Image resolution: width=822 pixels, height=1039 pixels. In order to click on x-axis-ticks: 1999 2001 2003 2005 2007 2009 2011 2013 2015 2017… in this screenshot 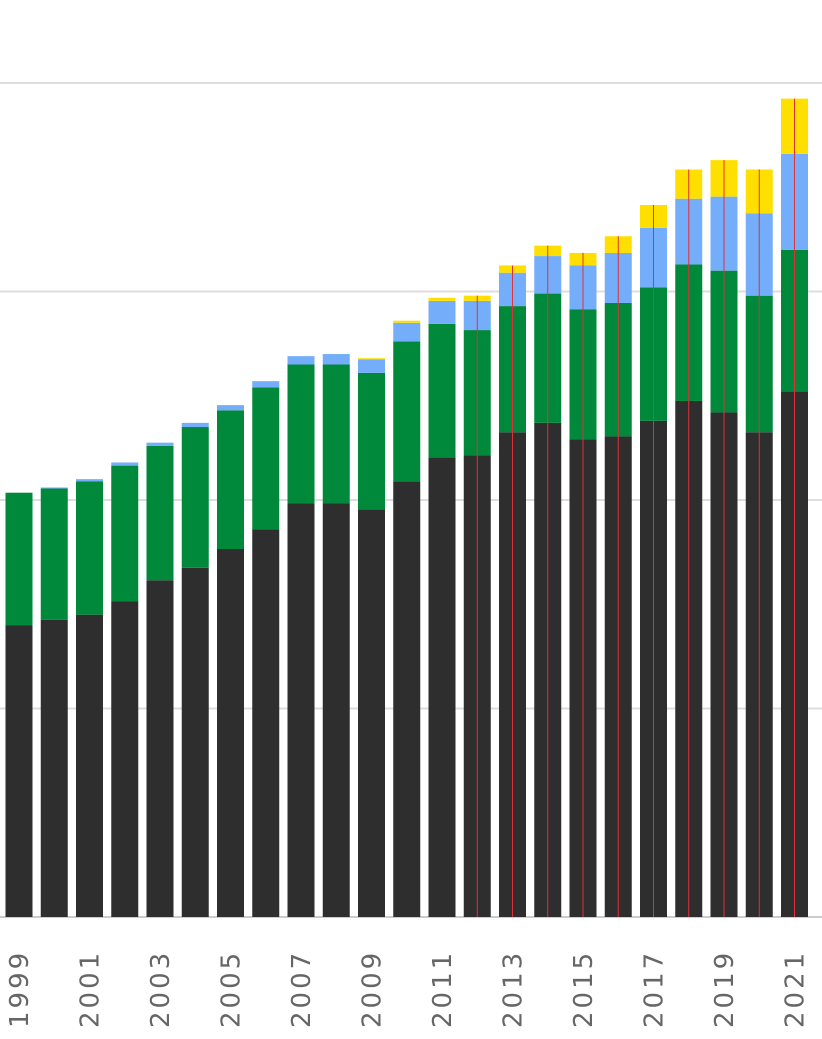, I will do `click(408, 989)`.